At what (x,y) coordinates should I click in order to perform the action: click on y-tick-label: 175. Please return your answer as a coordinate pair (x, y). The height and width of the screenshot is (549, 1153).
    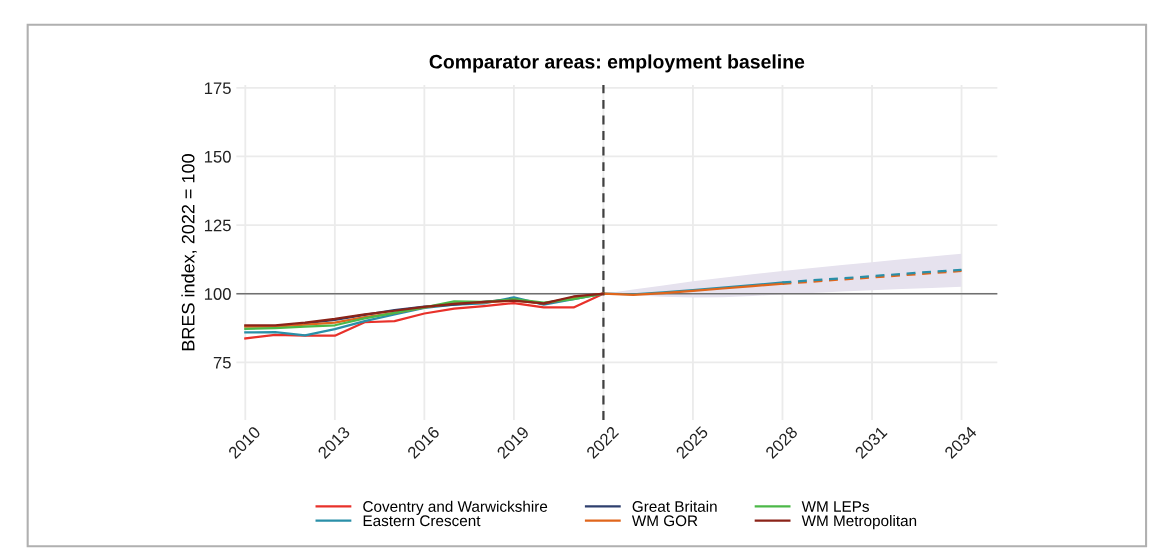
    Looking at the image, I should click on (217, 88).